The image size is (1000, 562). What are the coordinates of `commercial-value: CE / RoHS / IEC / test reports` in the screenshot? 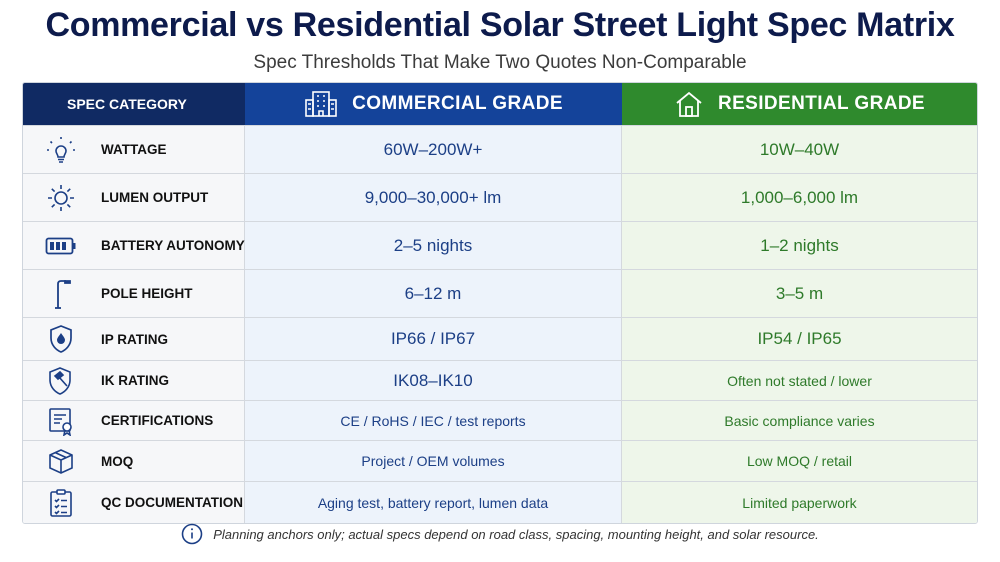 It's located at (433, 420).